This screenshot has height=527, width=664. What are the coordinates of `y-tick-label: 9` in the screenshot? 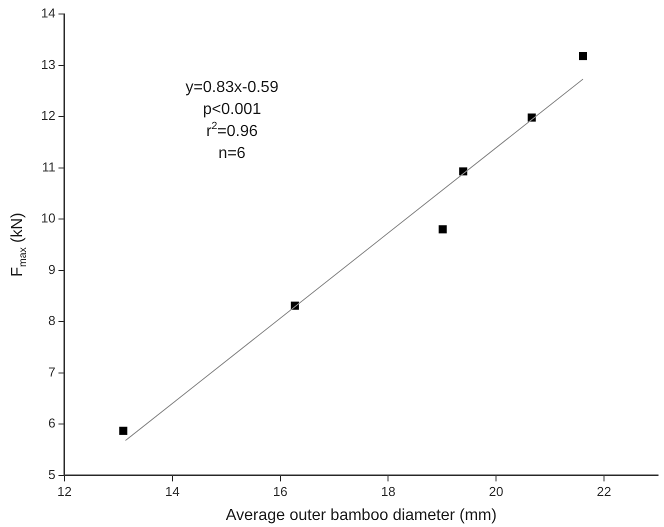 It's located at (52, 269).